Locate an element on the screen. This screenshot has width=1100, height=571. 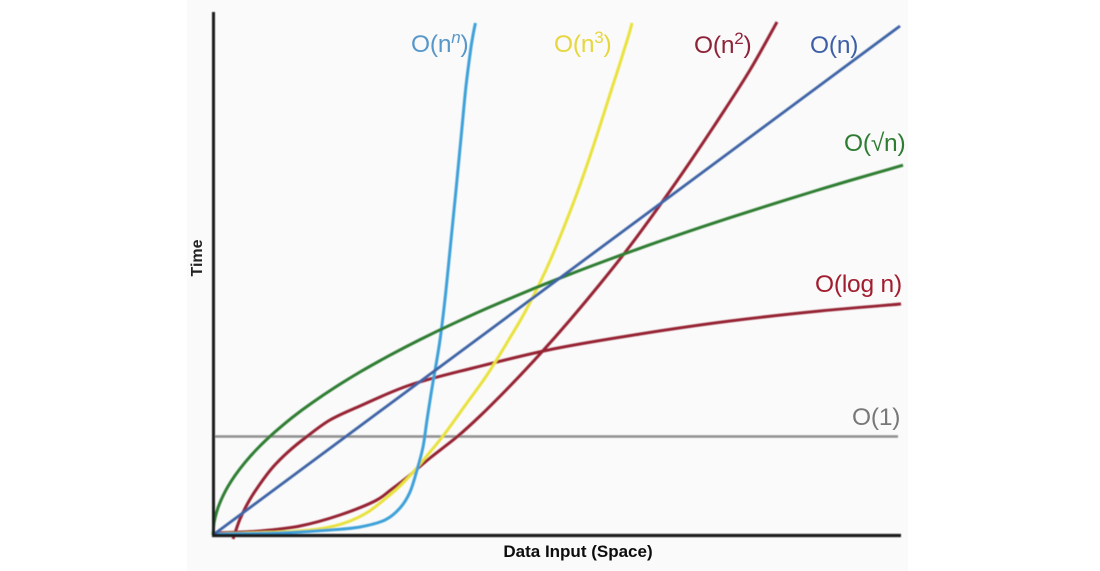
svg-text: O(√n) is located at coordinates (874, 143).